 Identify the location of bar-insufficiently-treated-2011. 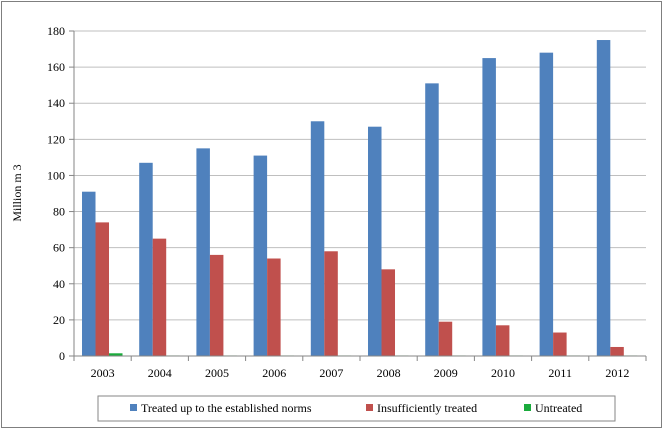
(560, 344).